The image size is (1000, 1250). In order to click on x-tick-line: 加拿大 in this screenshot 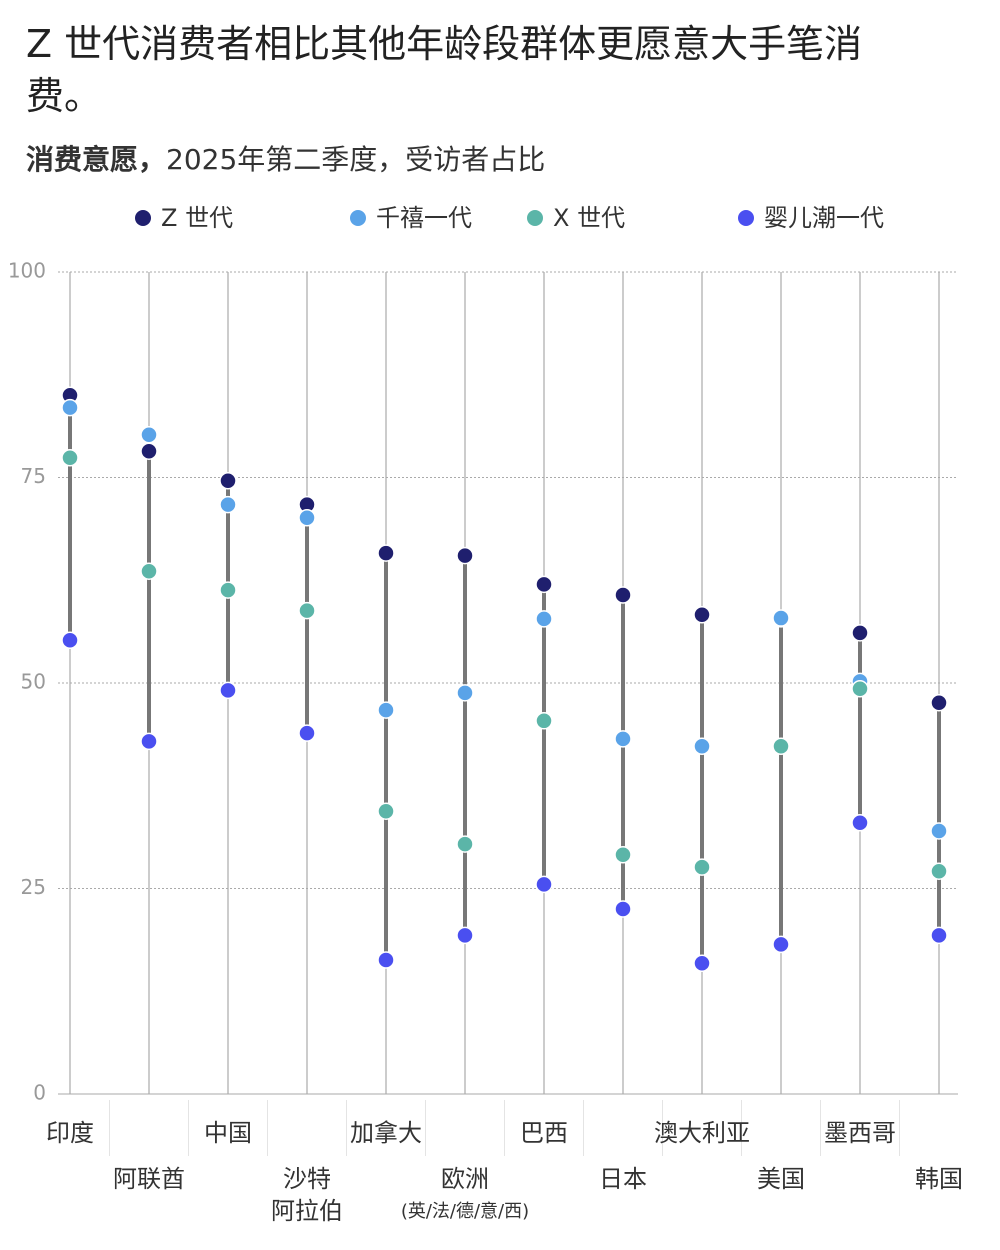, I will do `click(386, 1133)`.